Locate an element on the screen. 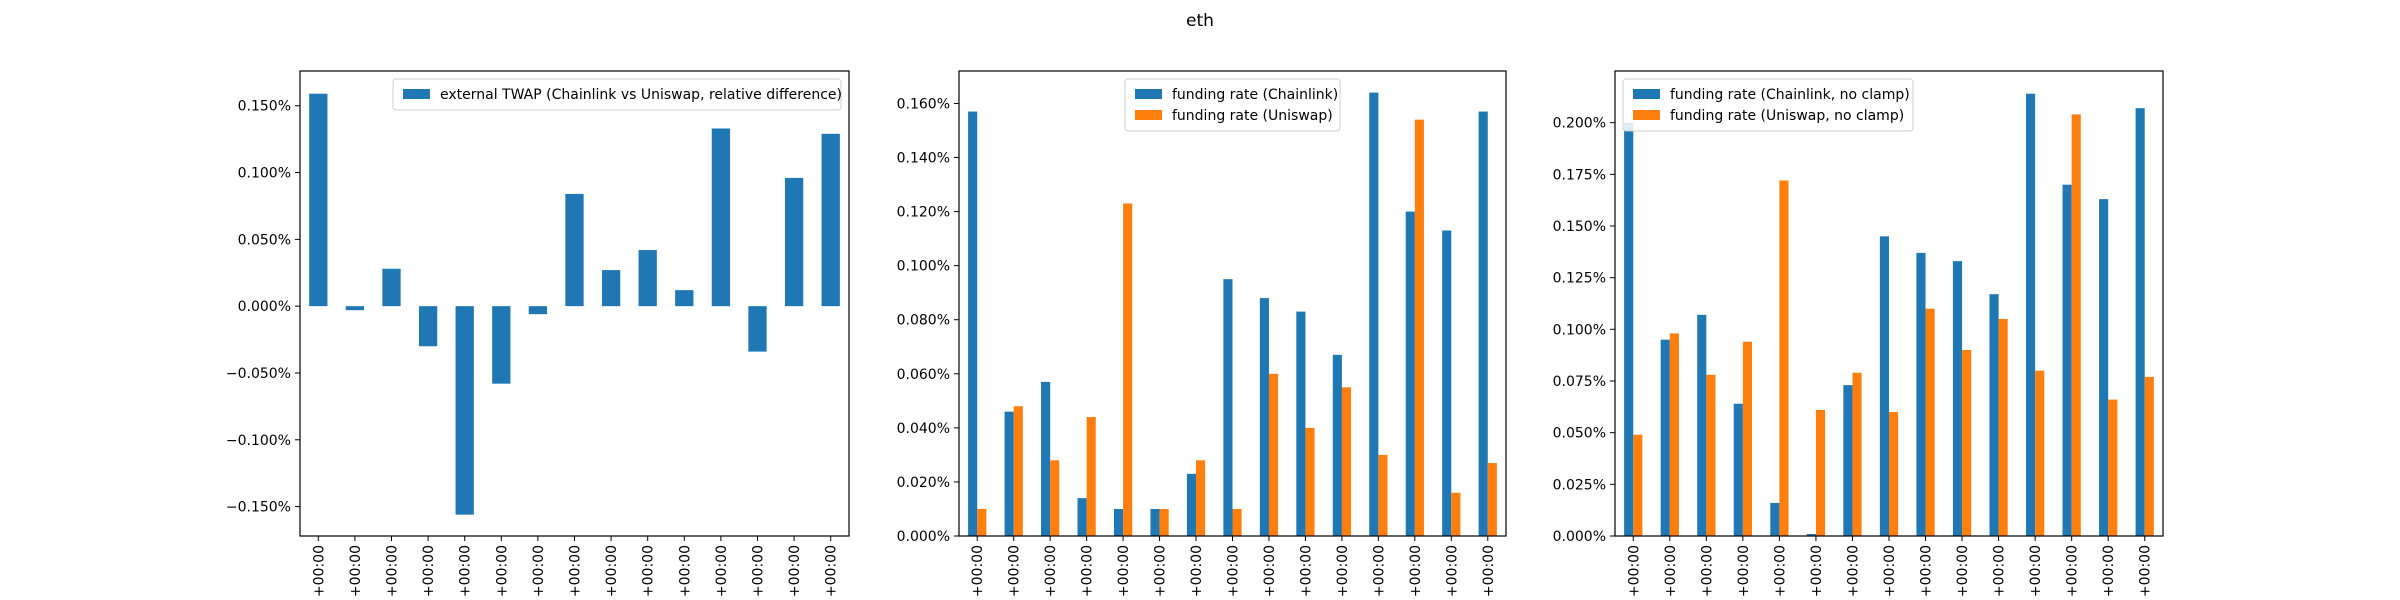 The image size is (2400, 600). y-tick-label-4: 0.060% is located at coordinates (923, 375).